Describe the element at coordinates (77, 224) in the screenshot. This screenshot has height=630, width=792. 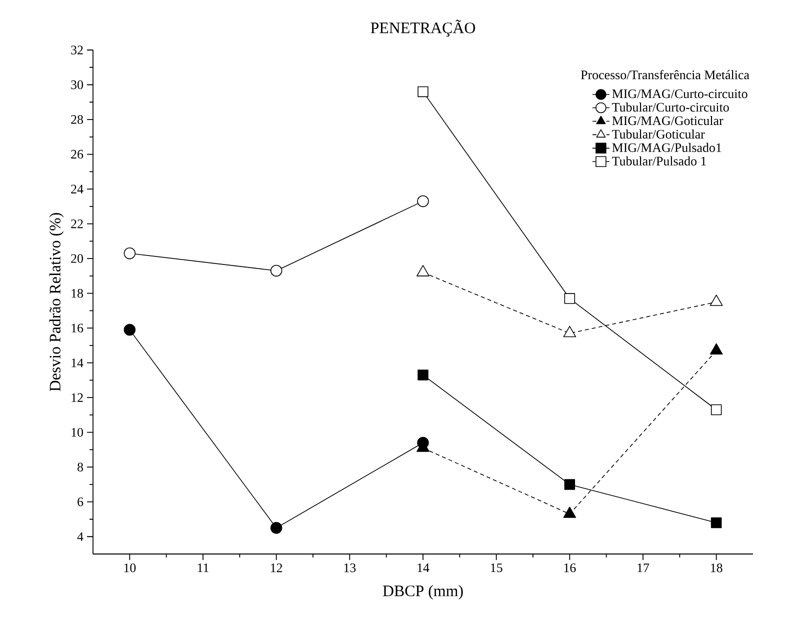
I see `y-tick-label: 22` at that location.